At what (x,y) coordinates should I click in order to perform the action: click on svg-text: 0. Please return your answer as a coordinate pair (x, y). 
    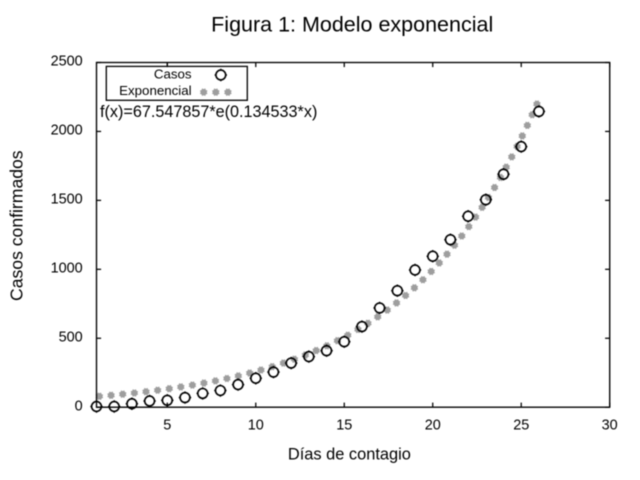
    Looking at the image, I should click on (79, 406).